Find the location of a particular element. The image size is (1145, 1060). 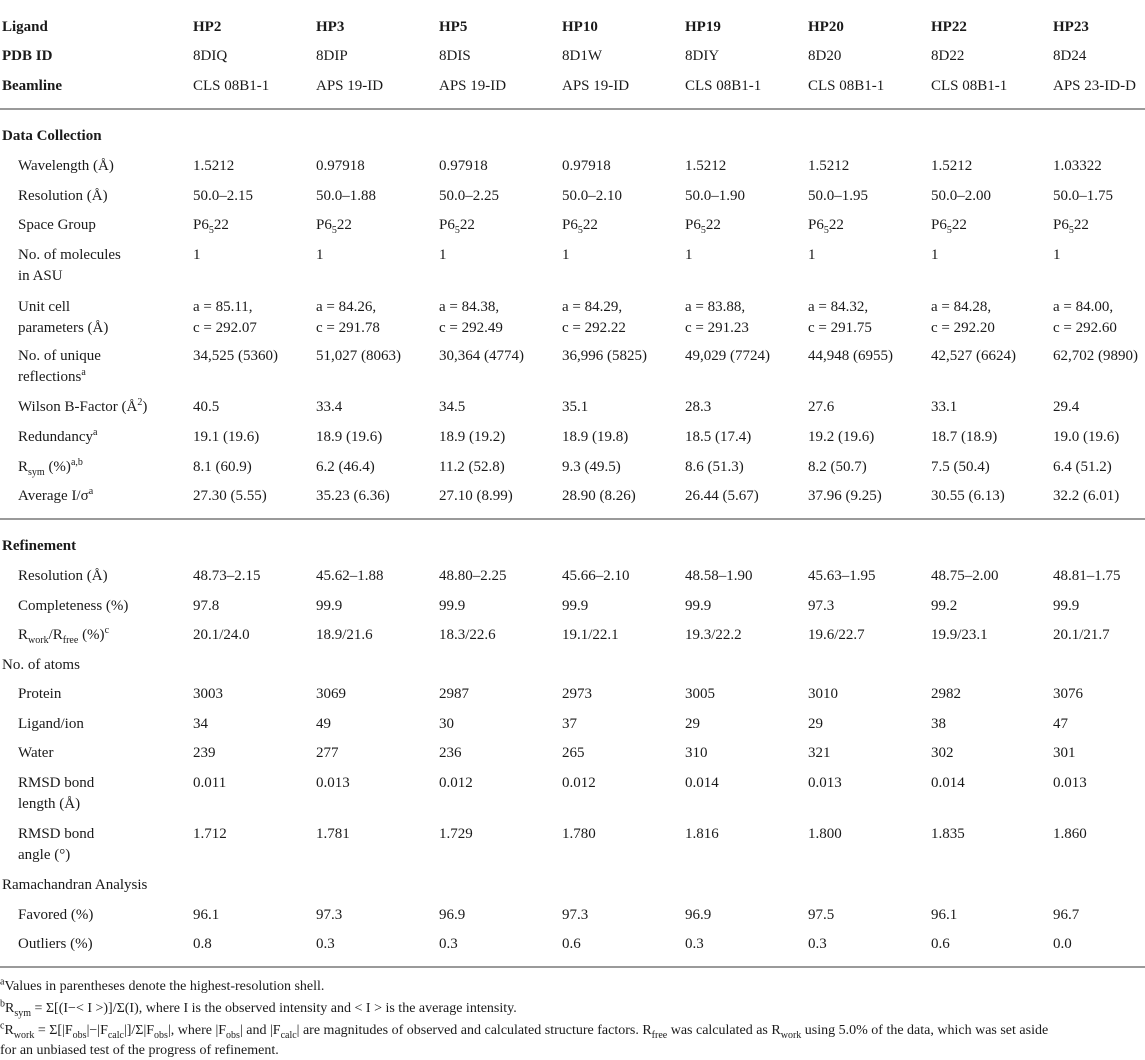

value-cell: 50.0–2.10 is located at coordinates (592, 196).